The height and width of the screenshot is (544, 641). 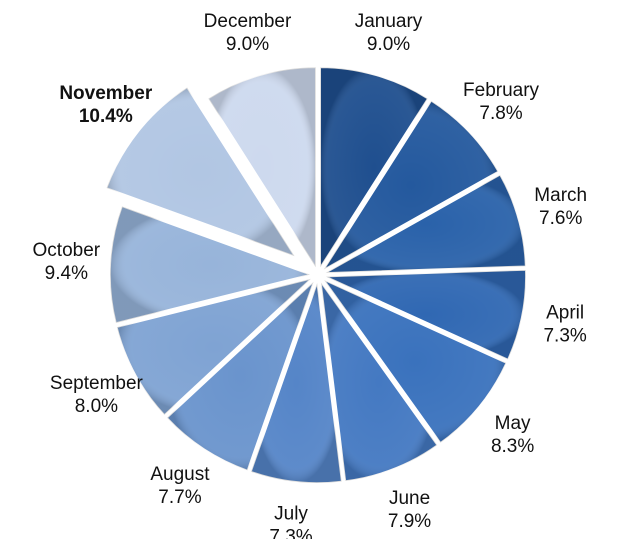 What do you see at coordinates (513, 423) in the screenshot?
I see `slice-label: May` at bounding box center [513, 423].